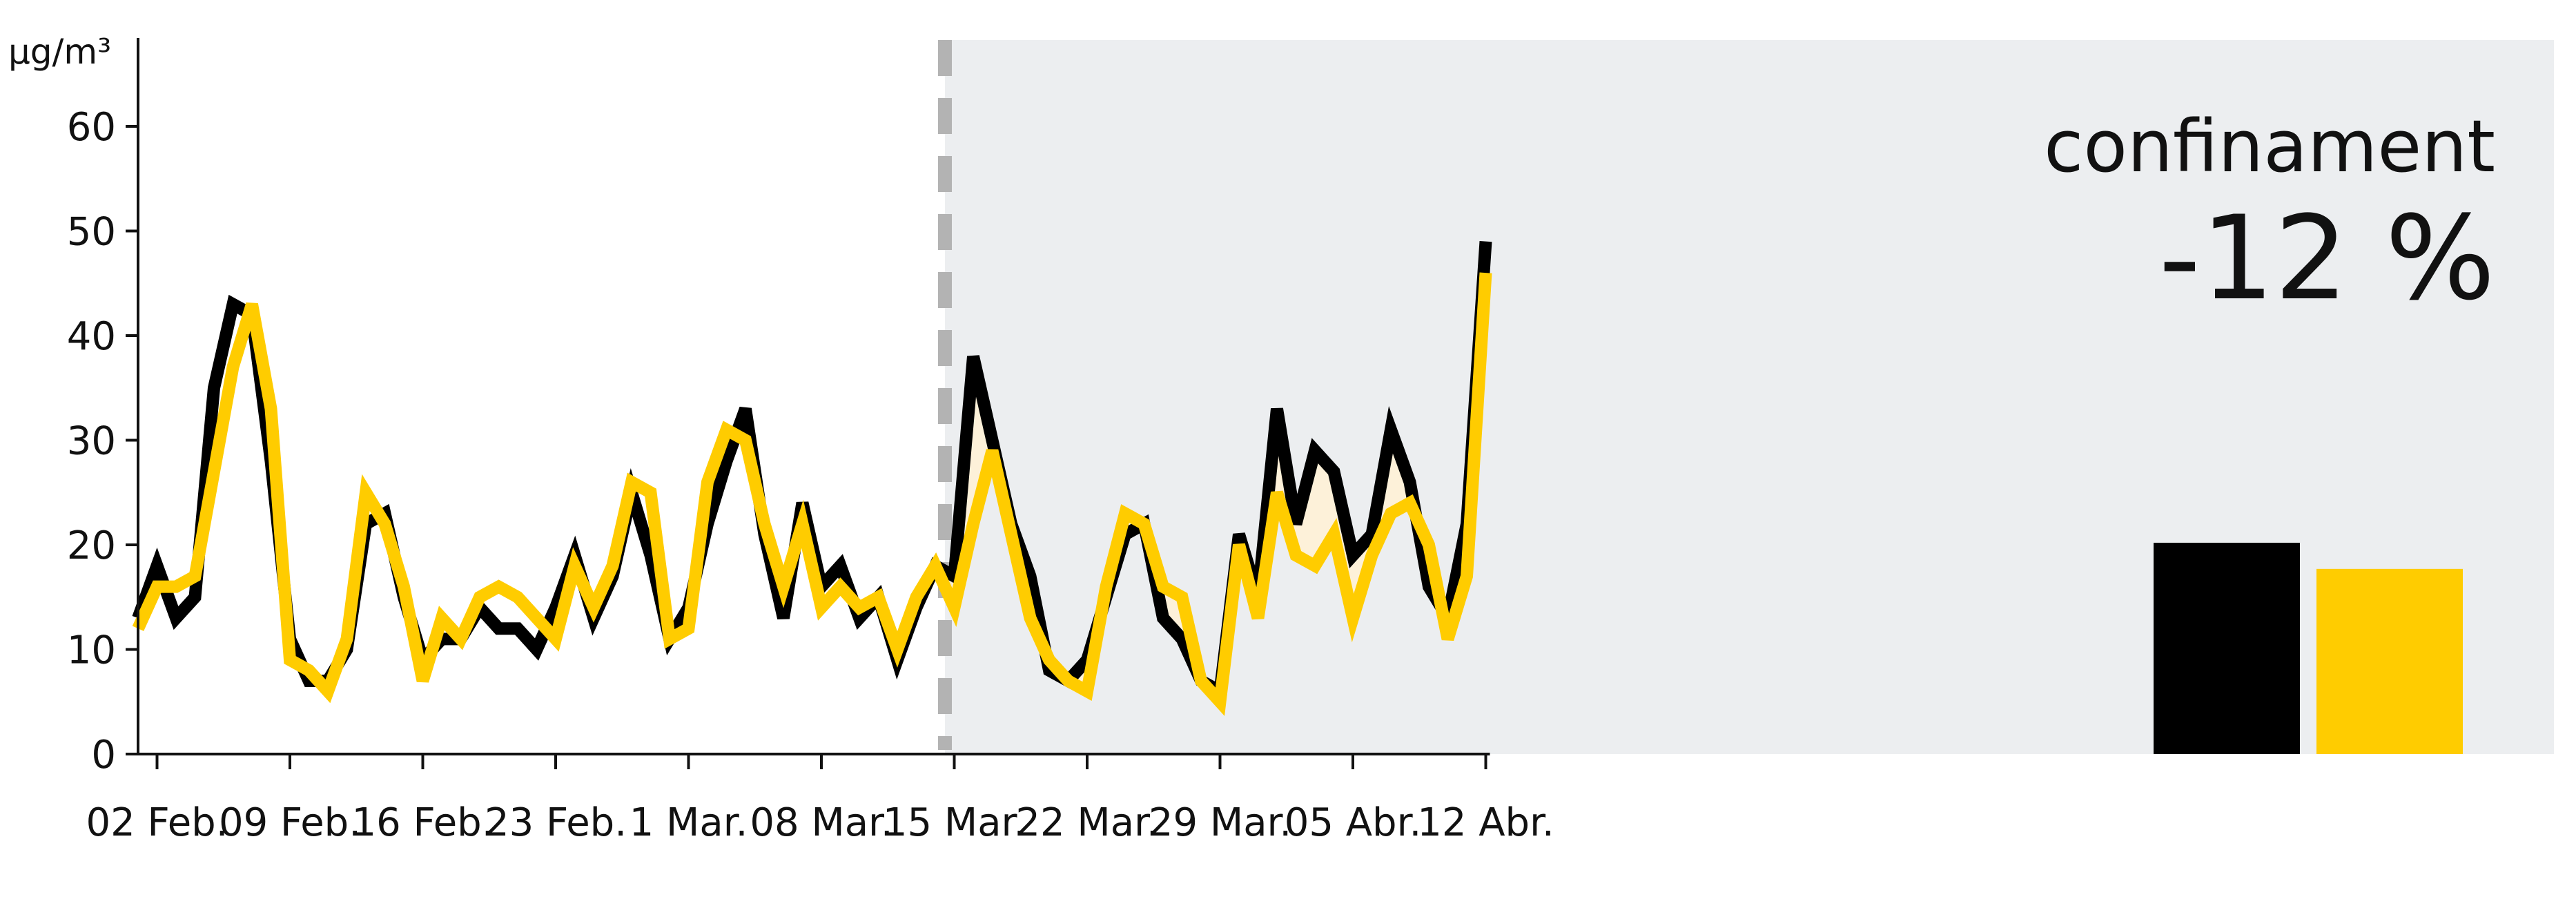 The height and width of the screenshot is (897, 2576). Describe the element at coordinates (556, 822) in the screenshot. I see `x-tick-label: 23 Feb.` at that location.